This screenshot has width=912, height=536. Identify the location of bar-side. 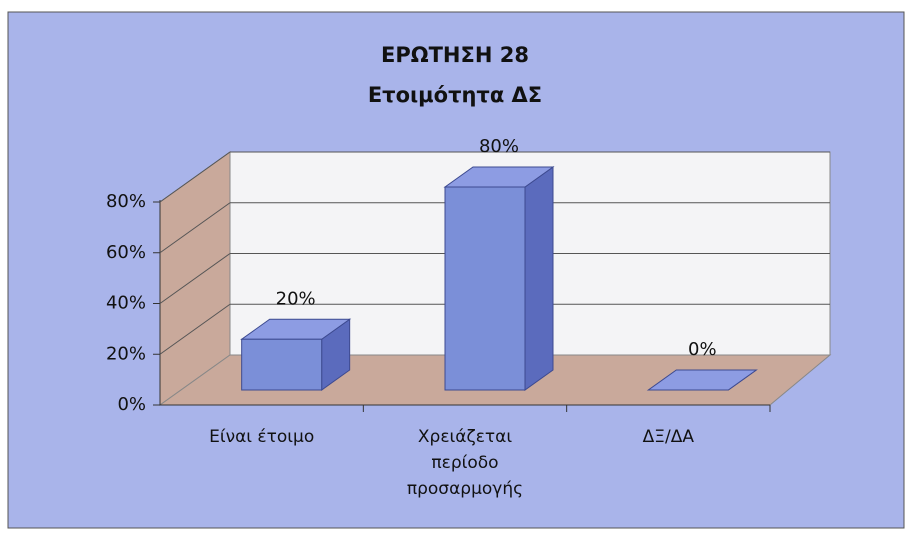
(539, 278).